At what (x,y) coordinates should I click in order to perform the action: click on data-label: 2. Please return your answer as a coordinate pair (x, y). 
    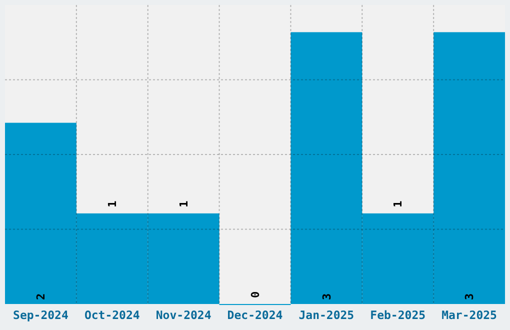
    Looking at the image, I should click on (41, 296).